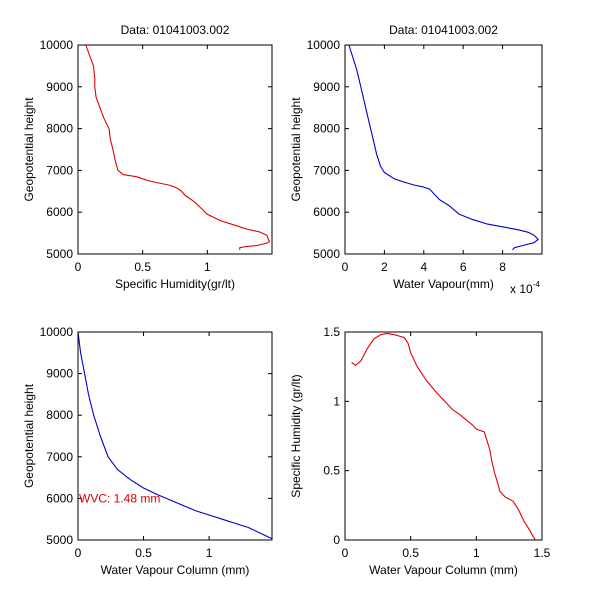 This screenshot has height=610, width=600. Describe the element at coordinates (175, 284) in the screenshot. I see `x-axis-label: Specific Humidity(gr/lt)` at that location.